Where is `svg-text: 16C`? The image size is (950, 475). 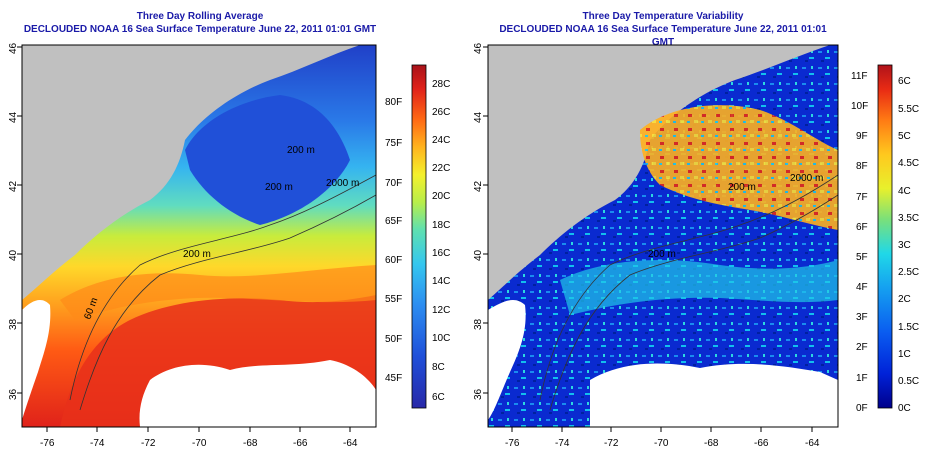
svg-text: 16C is located at coordinates (441, 253).